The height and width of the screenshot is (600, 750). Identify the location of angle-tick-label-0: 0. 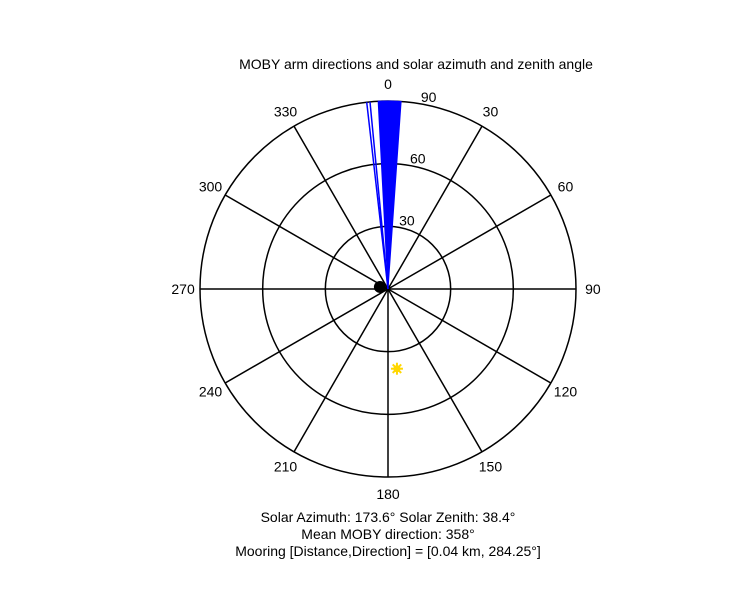
(388, 84).